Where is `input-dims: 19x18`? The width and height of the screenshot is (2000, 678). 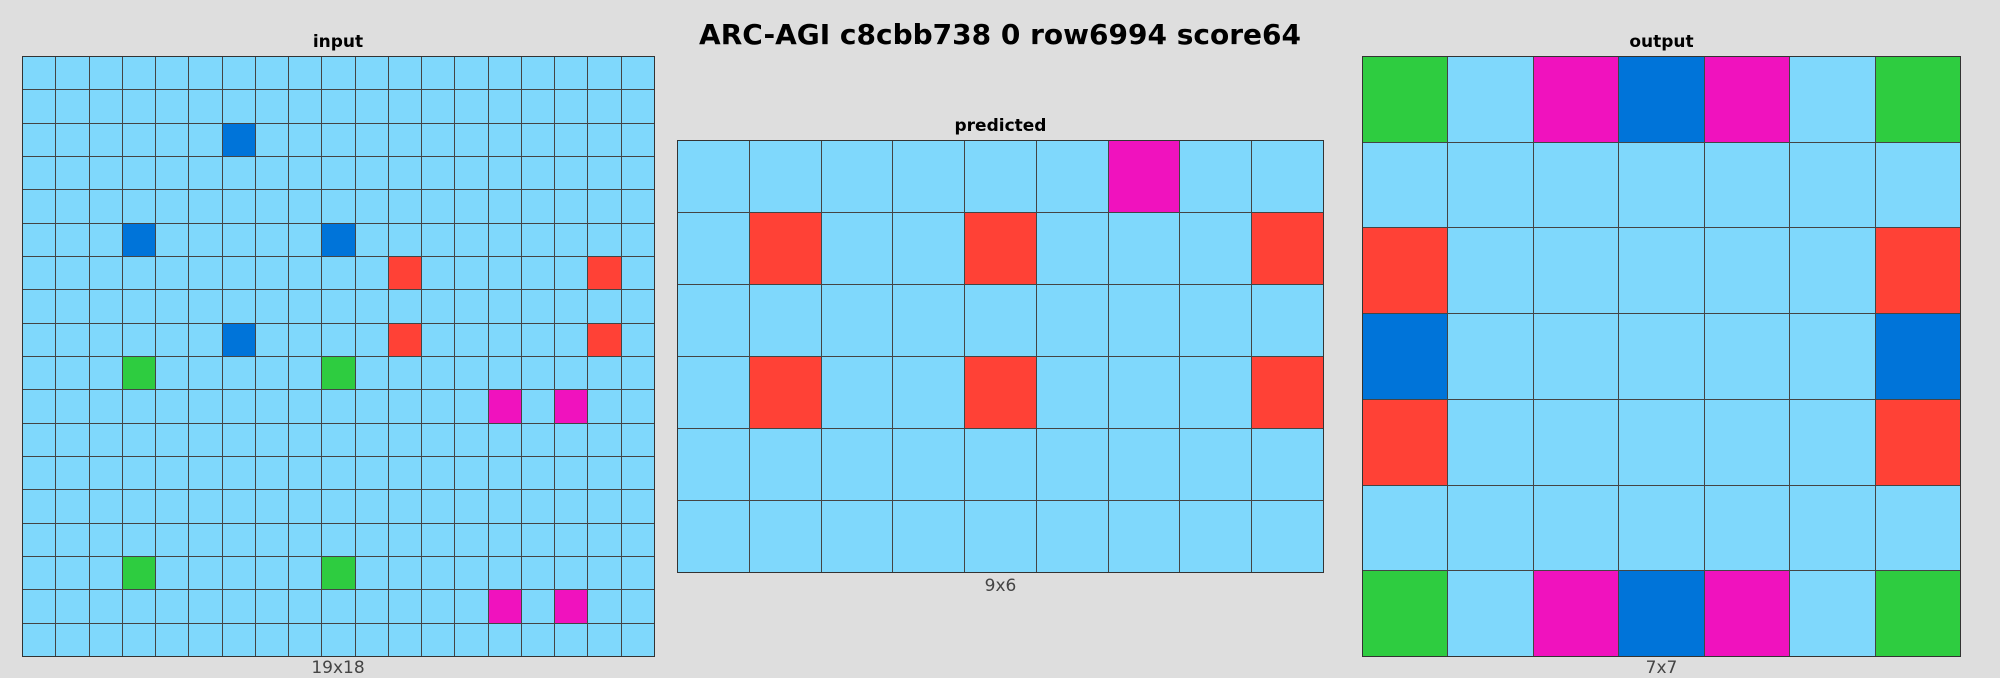
input-dims: 19x18 is located at coordinates (338, 668).